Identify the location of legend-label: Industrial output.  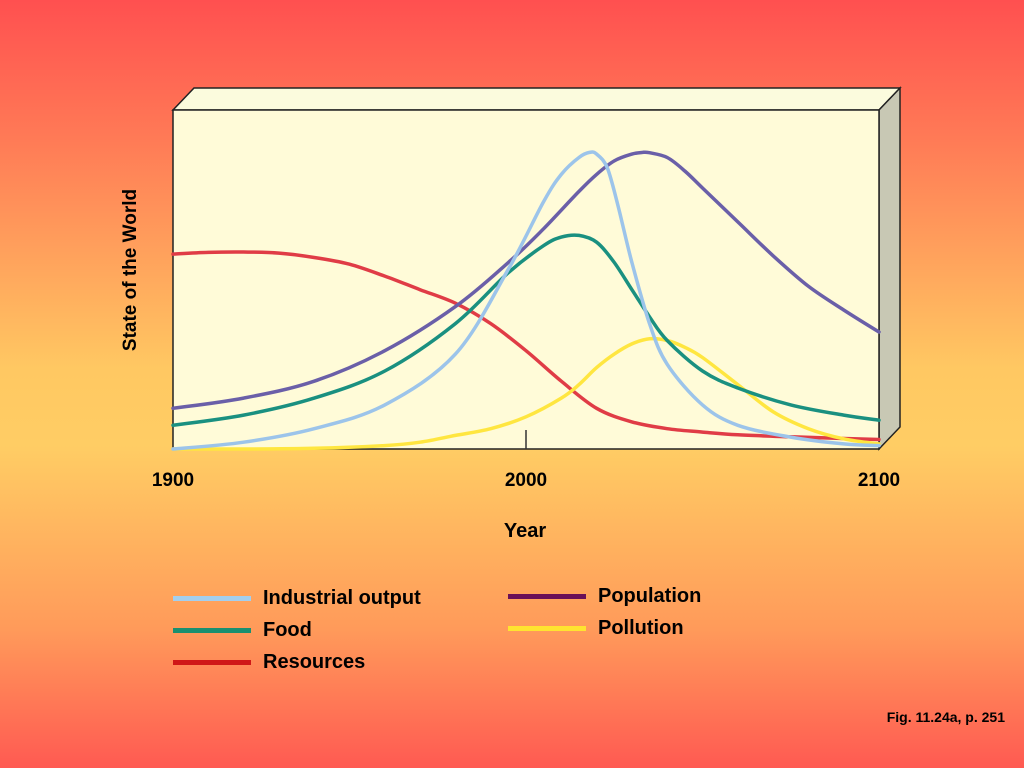
(342, 597).